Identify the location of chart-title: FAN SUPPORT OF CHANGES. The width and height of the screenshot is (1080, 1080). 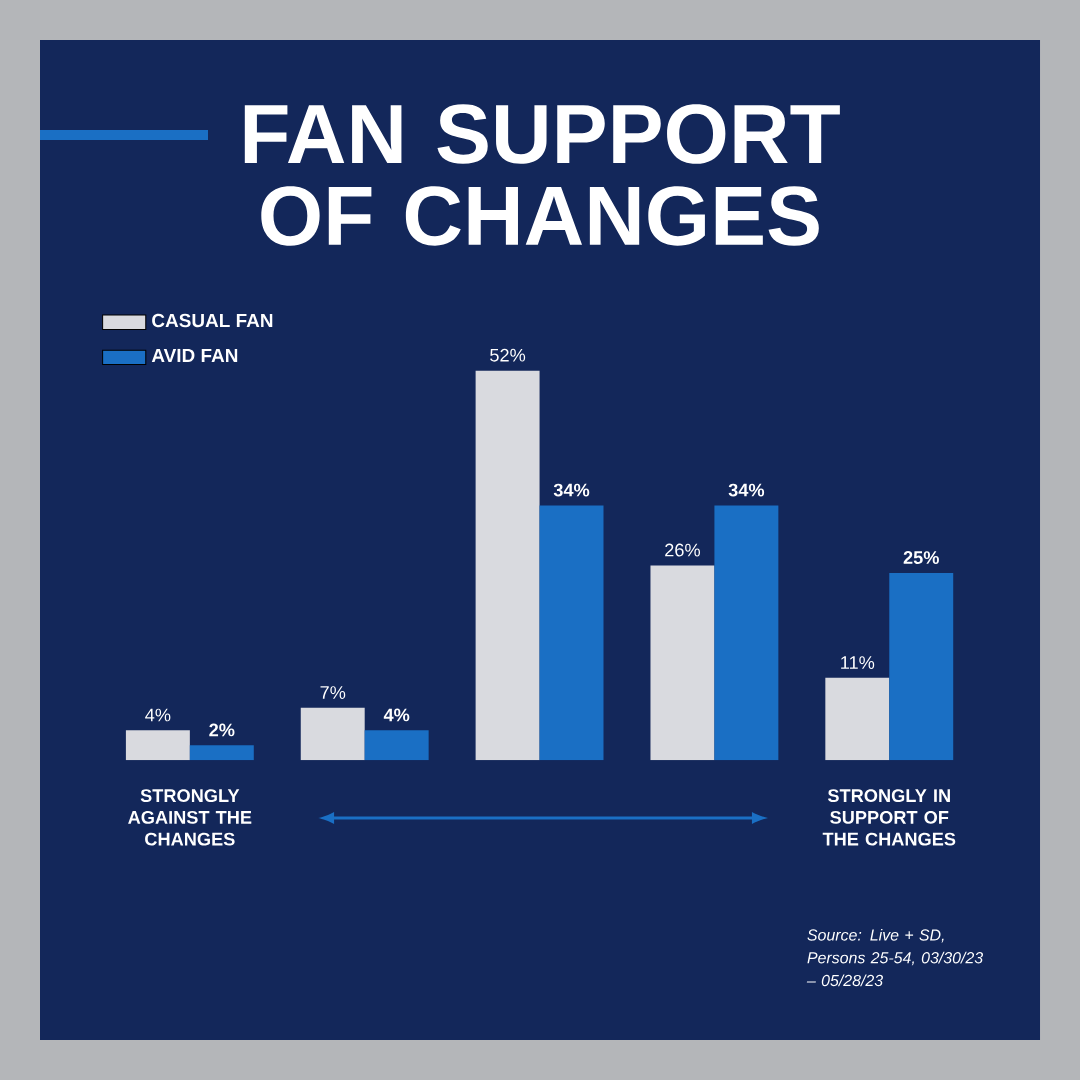
(542, 175).